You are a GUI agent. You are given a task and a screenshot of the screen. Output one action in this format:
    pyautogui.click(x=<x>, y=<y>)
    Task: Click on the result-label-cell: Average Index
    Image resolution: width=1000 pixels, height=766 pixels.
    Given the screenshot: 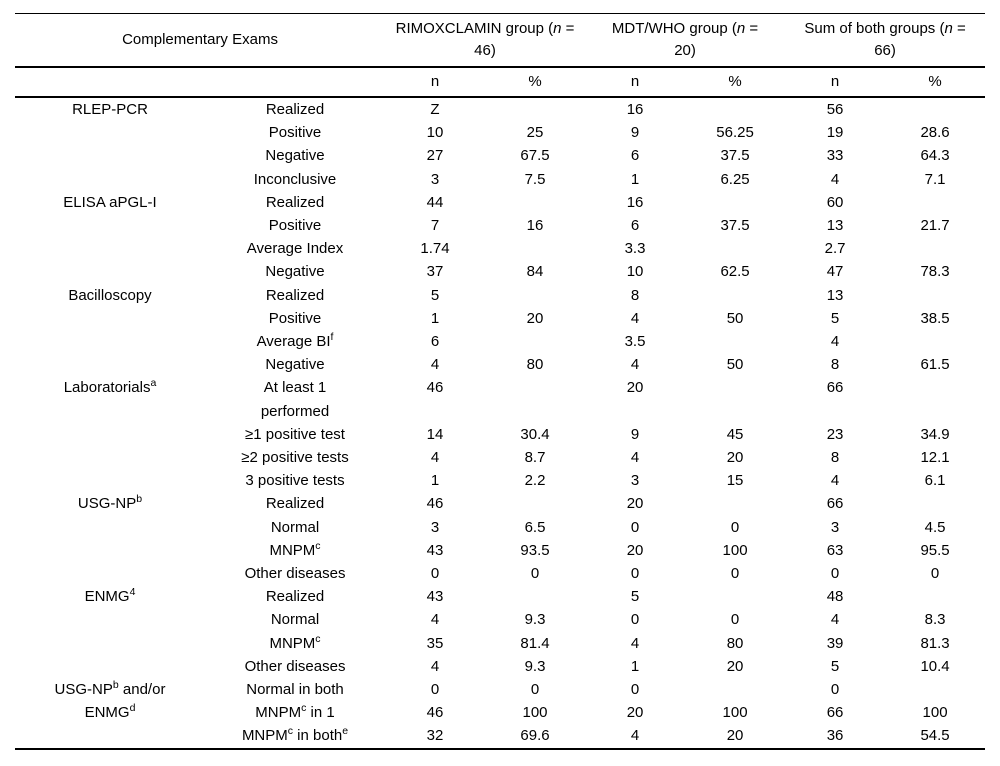 What is the action you would take?
    pyautogui.click(x=295, y=249)
    